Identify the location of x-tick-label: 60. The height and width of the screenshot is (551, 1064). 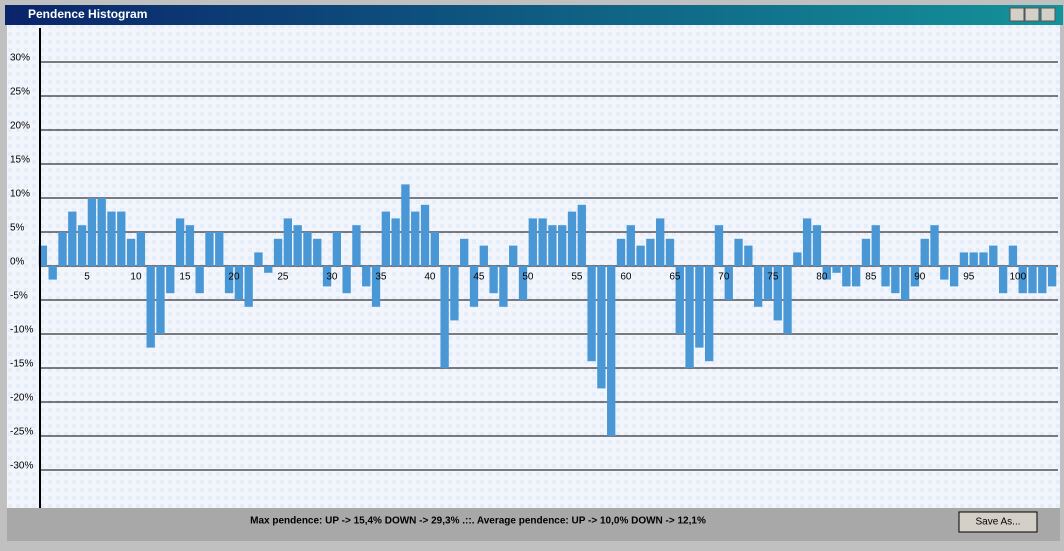
(626, 277).